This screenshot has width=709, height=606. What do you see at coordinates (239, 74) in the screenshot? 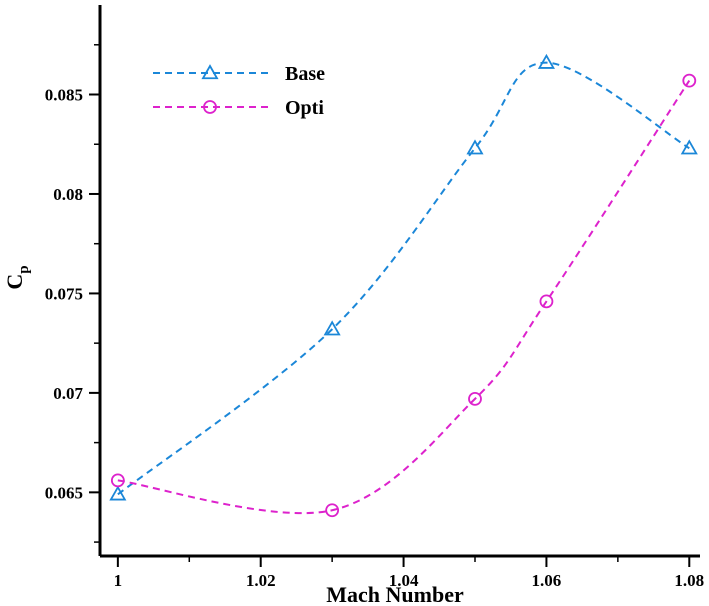
I see `legend-item-base: Base` at bounding box center [239, 74].